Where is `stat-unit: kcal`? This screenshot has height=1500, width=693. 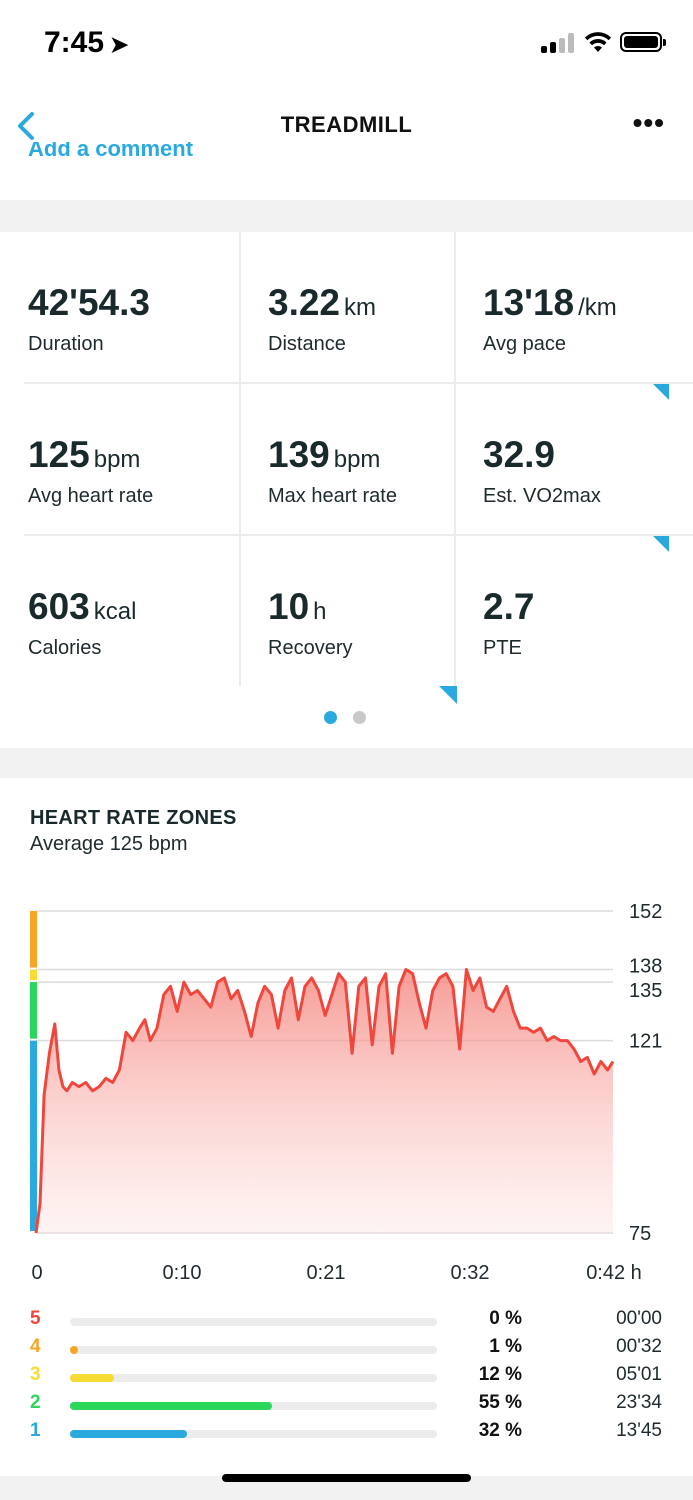 stat-unit: kcal is located at coordinates (115, 611).